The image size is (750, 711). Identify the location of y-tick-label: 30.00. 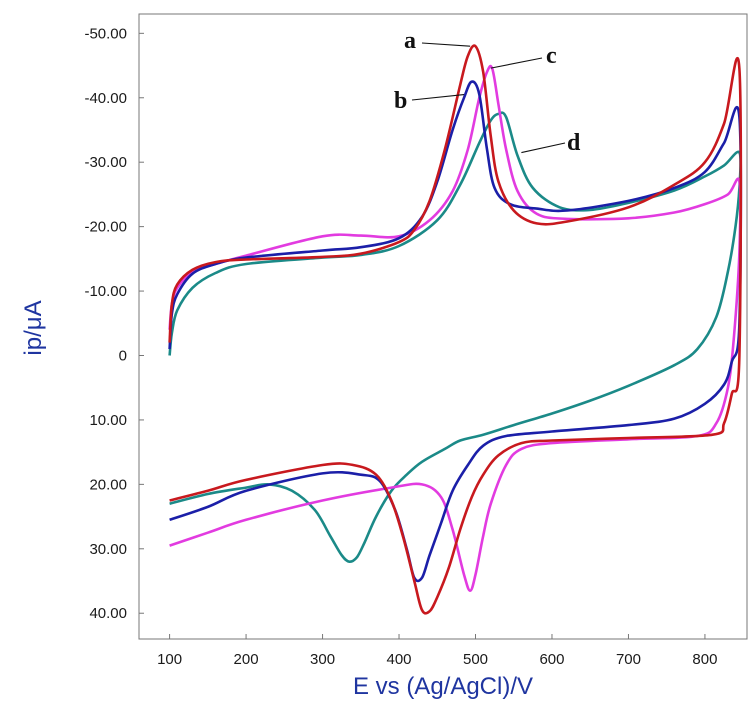
(108, 549).